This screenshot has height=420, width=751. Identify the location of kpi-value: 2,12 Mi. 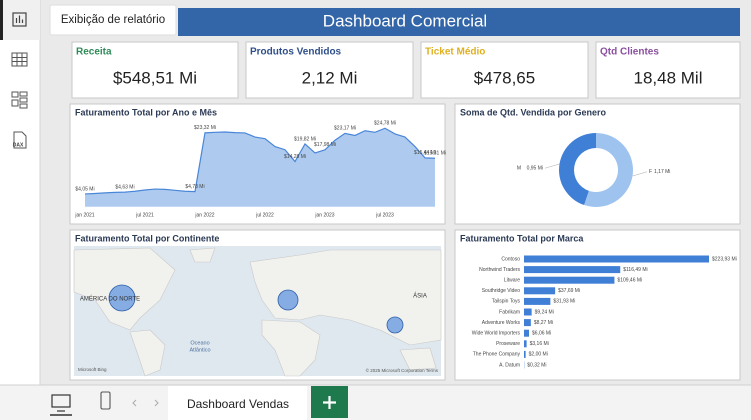
(330, 77).